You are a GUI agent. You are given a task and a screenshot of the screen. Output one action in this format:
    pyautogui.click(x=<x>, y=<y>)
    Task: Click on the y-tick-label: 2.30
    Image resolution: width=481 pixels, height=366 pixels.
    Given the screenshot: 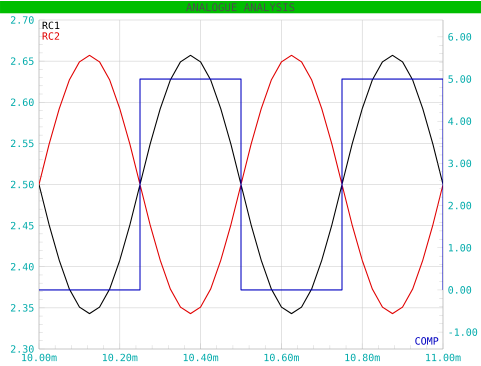 What is the action you would take?
    pyautogui.click(x=22, y=349)
    